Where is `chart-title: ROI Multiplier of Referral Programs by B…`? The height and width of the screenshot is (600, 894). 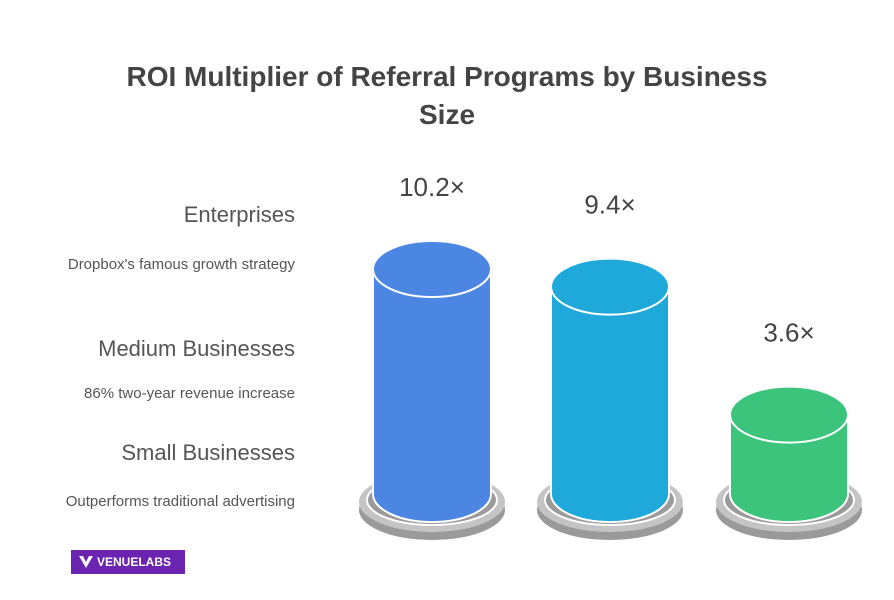
chart-title: ROI Multiplier of Referral Programs by B… is located at coordinates (447, 95).